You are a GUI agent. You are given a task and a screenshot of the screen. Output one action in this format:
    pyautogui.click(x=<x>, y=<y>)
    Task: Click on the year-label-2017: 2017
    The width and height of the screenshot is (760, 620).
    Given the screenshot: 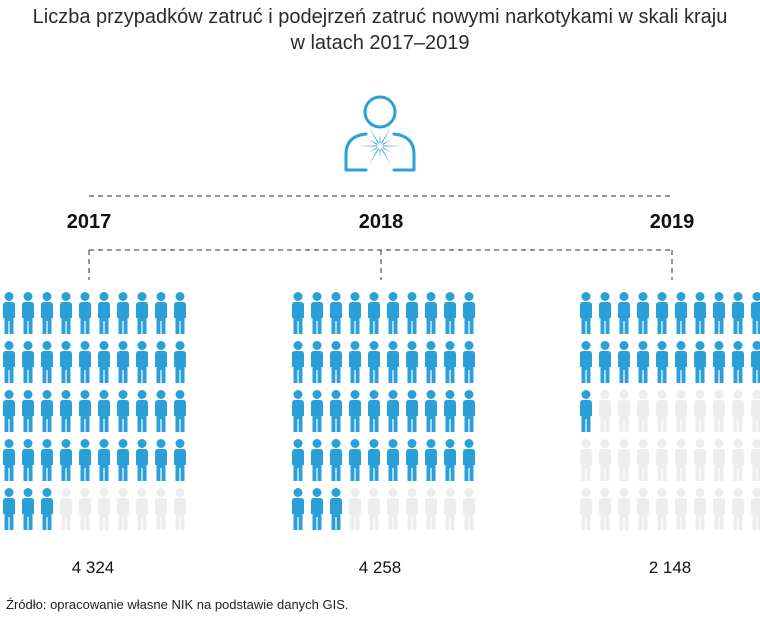 What is the action you would take?
    pyautogui.click(x=89, y=222)
    